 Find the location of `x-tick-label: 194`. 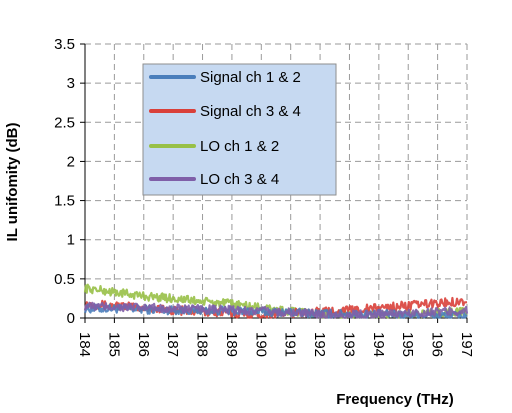

x-tick-label: 194 is located at coordinates (378, 344).